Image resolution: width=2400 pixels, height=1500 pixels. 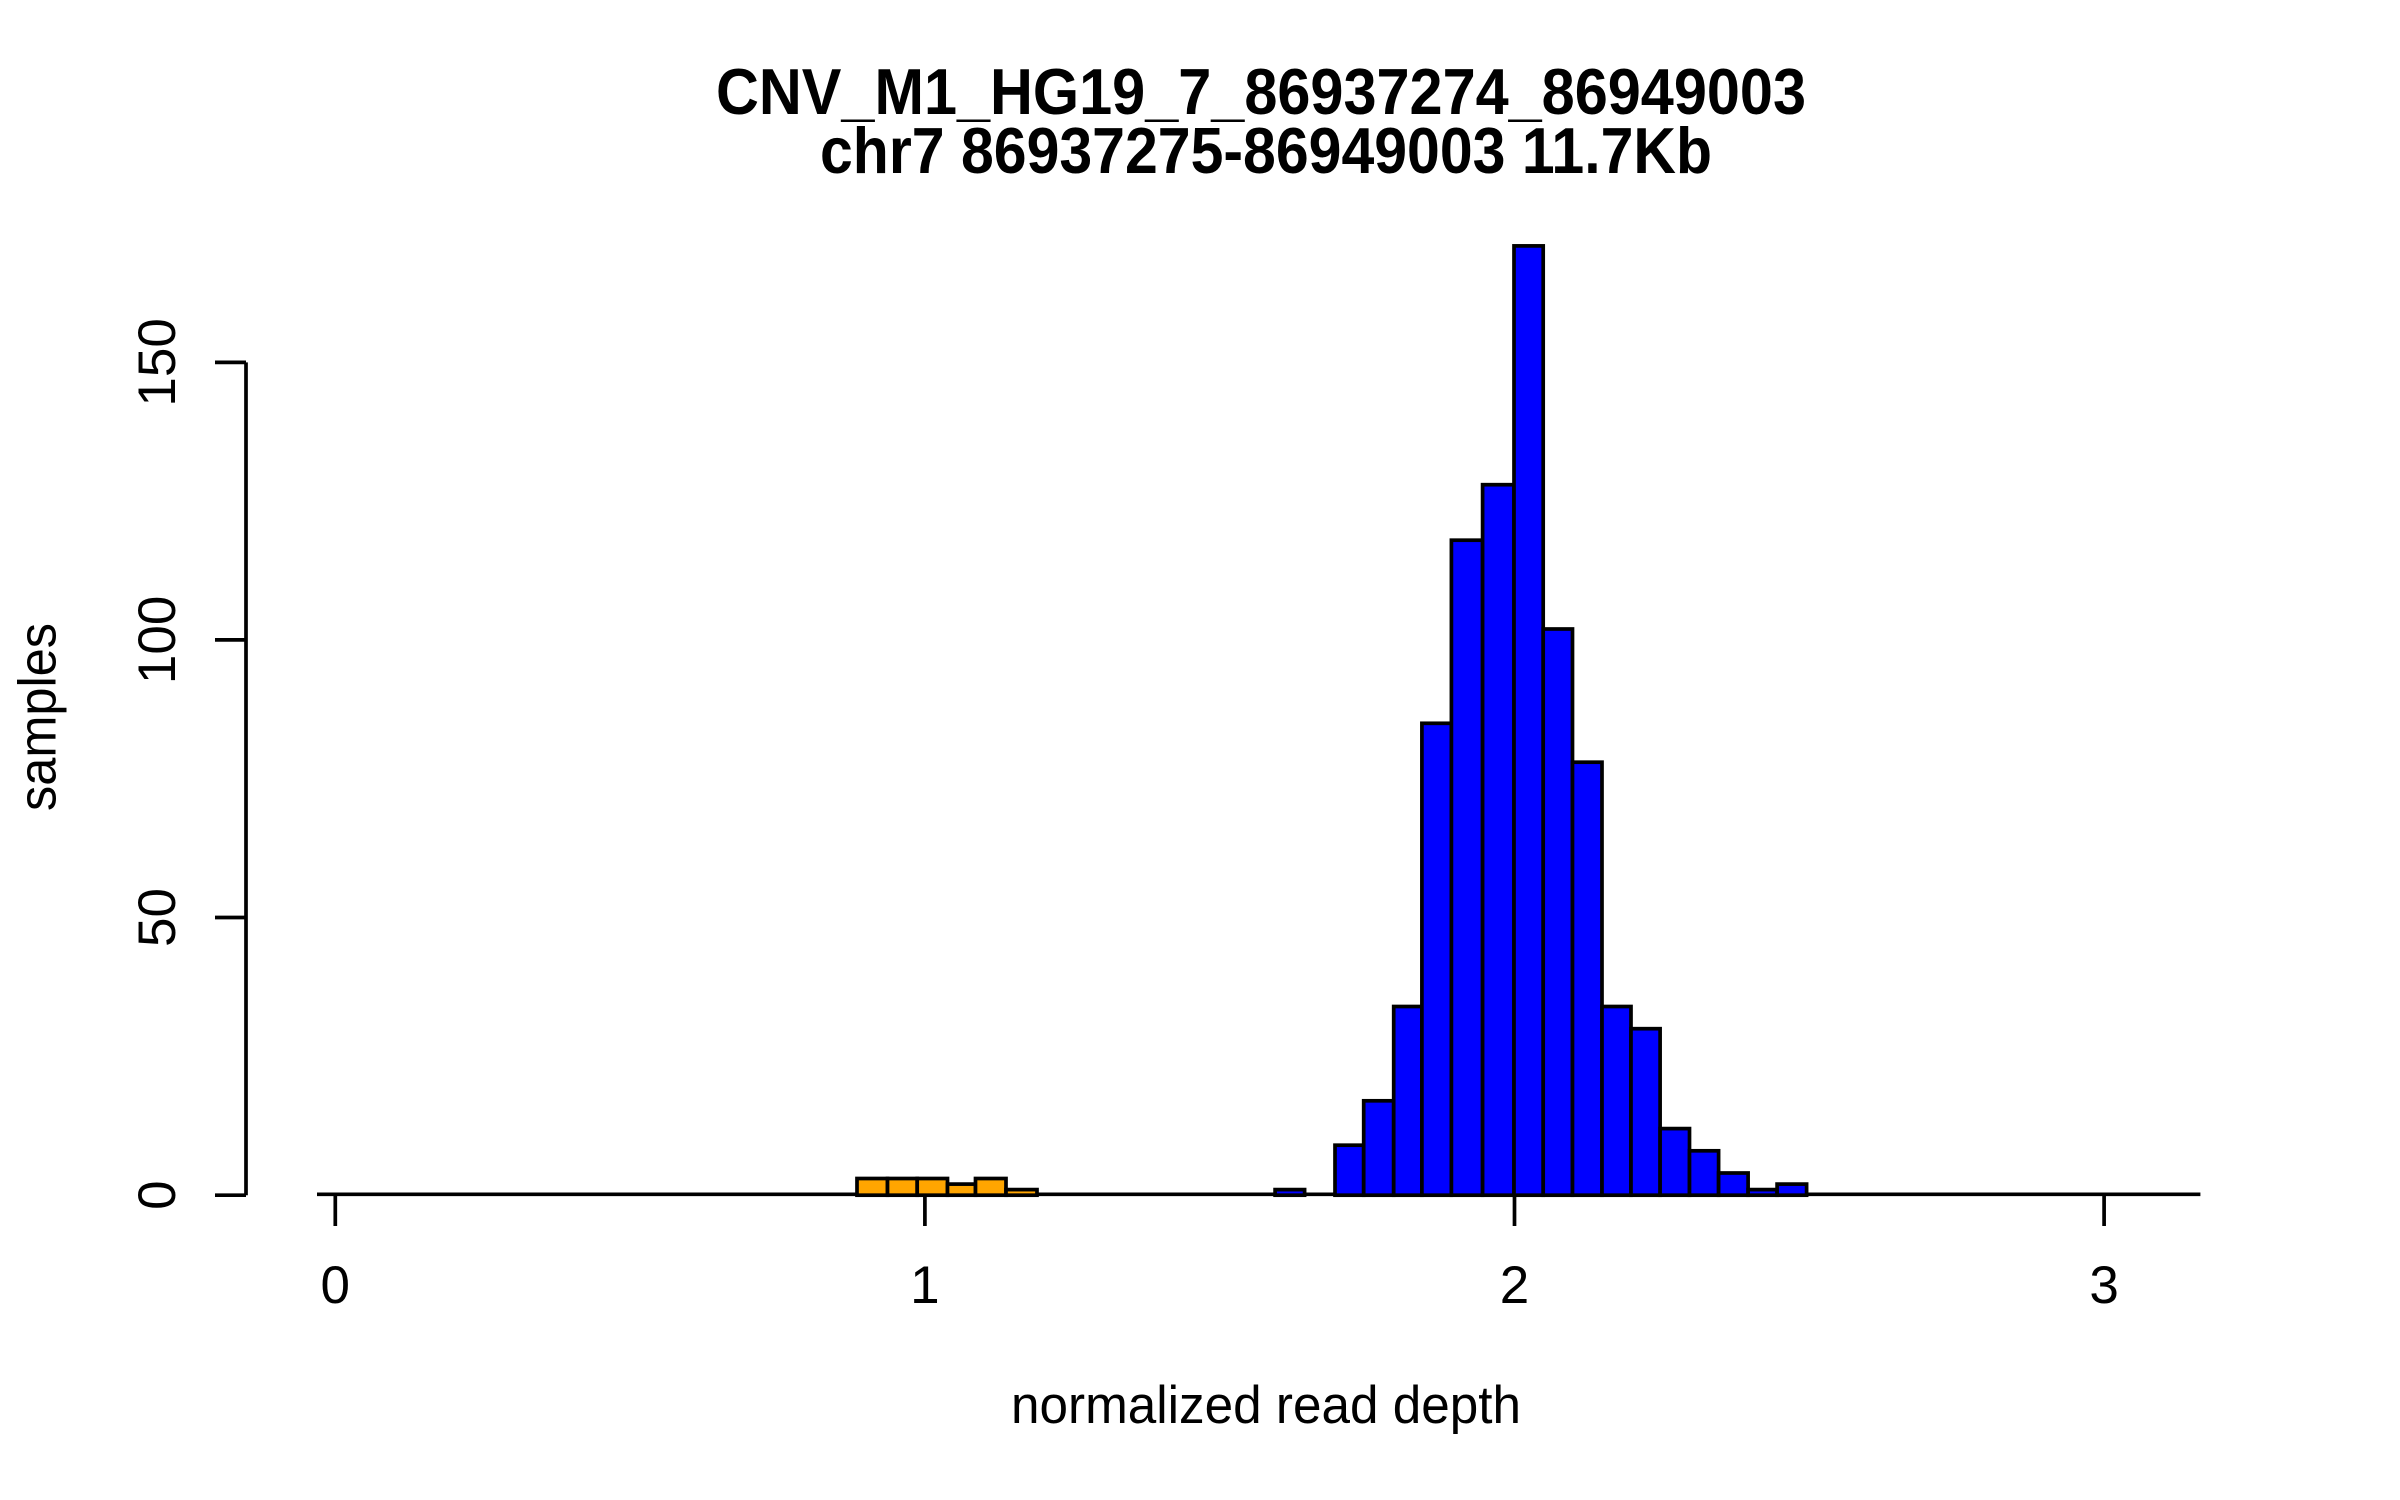 I want to click on svg-text:CNV_M1_HG19_7_86937274_8694900: CNV_M1_HG19_7_86937274_86949003, so click(x=1261, y=91).